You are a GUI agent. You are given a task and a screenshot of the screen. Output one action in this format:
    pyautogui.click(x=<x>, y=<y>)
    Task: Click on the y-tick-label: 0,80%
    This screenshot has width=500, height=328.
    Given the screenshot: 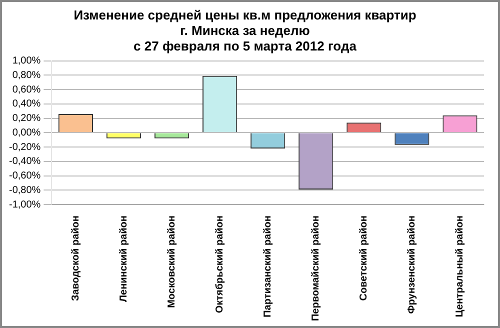 What is the action you would take?
    pyautogui.click(x=26, y=75)
    